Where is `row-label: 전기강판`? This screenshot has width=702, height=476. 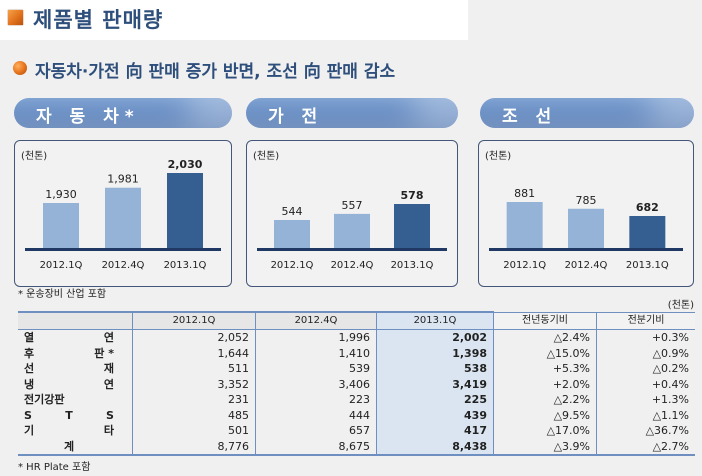 row-label: 전기강판 is located at coordinates (75, 400).